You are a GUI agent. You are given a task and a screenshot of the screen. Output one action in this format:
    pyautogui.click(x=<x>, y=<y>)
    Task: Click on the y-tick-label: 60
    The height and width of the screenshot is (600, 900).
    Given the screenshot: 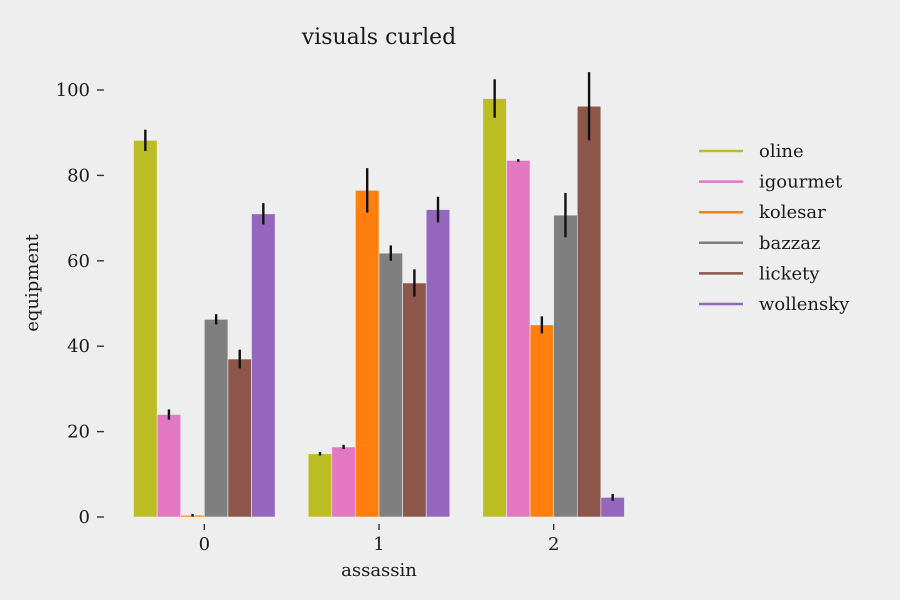 What is the action you would take?
    pyautogui.click(x=78, y=261)
    